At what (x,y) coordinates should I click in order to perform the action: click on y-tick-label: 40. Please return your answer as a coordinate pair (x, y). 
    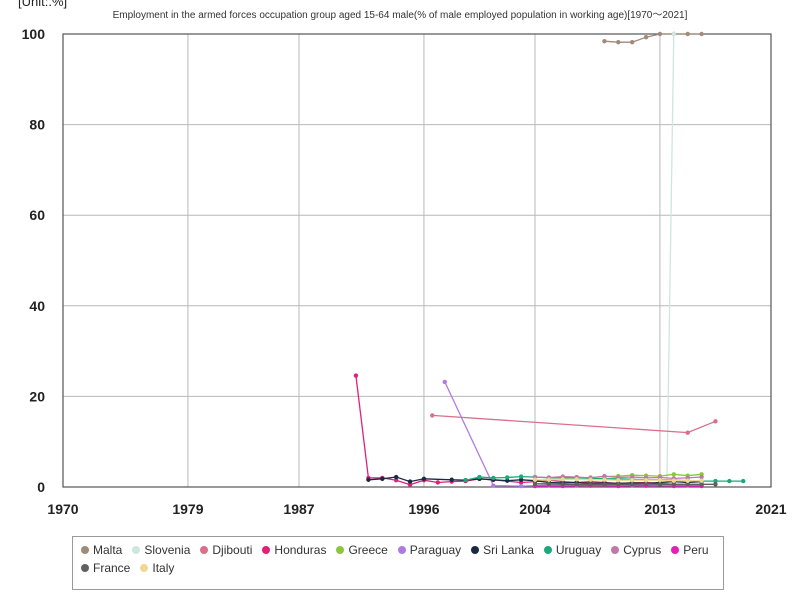
    Looking at the image, I should click on (37, 306).